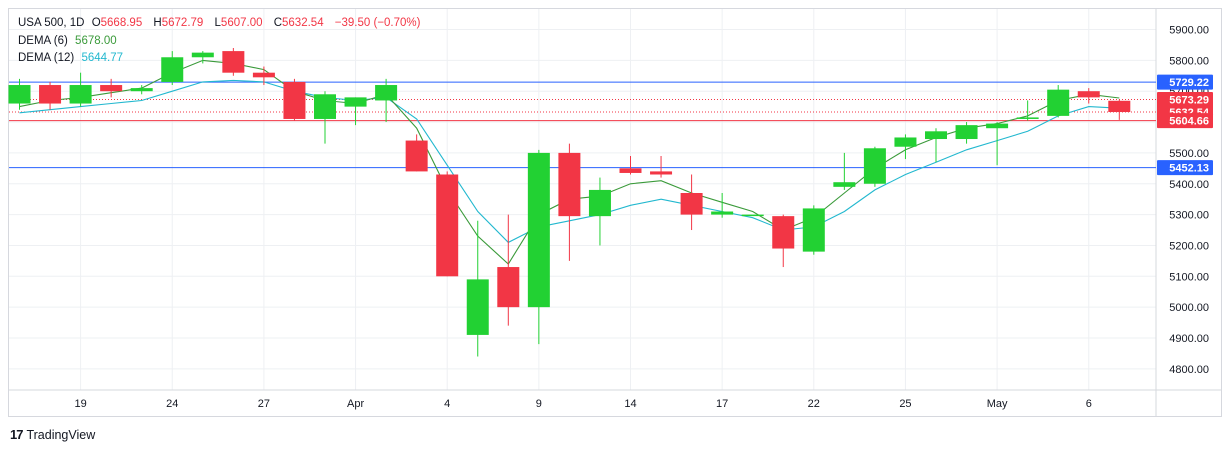 This screenshot has width=1231, height=452. Describe the element at coordinates (630, 404) in the screenshot. I see `date-tick: 14` at that location.